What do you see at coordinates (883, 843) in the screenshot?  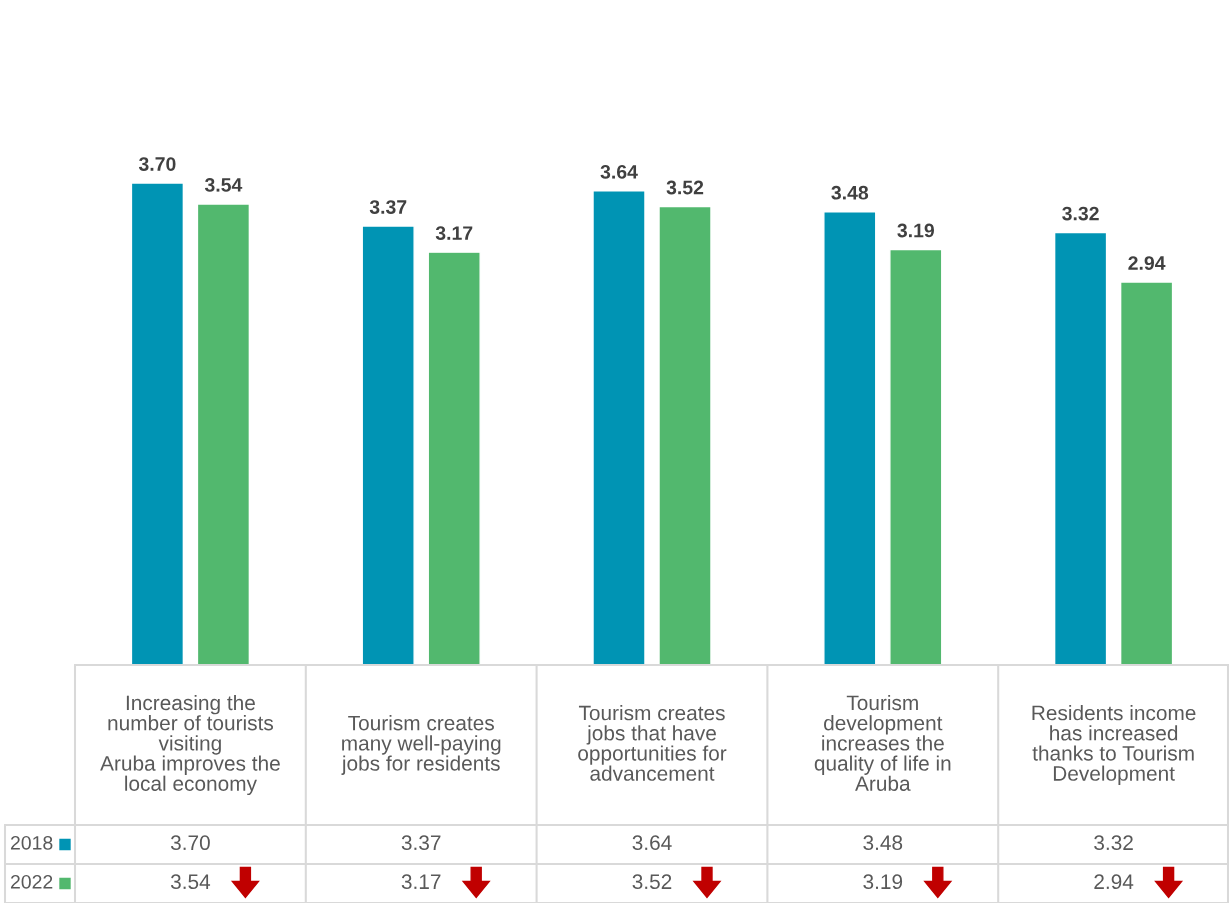 I see `data-label: 3.48` at bounding box center [883, 843].